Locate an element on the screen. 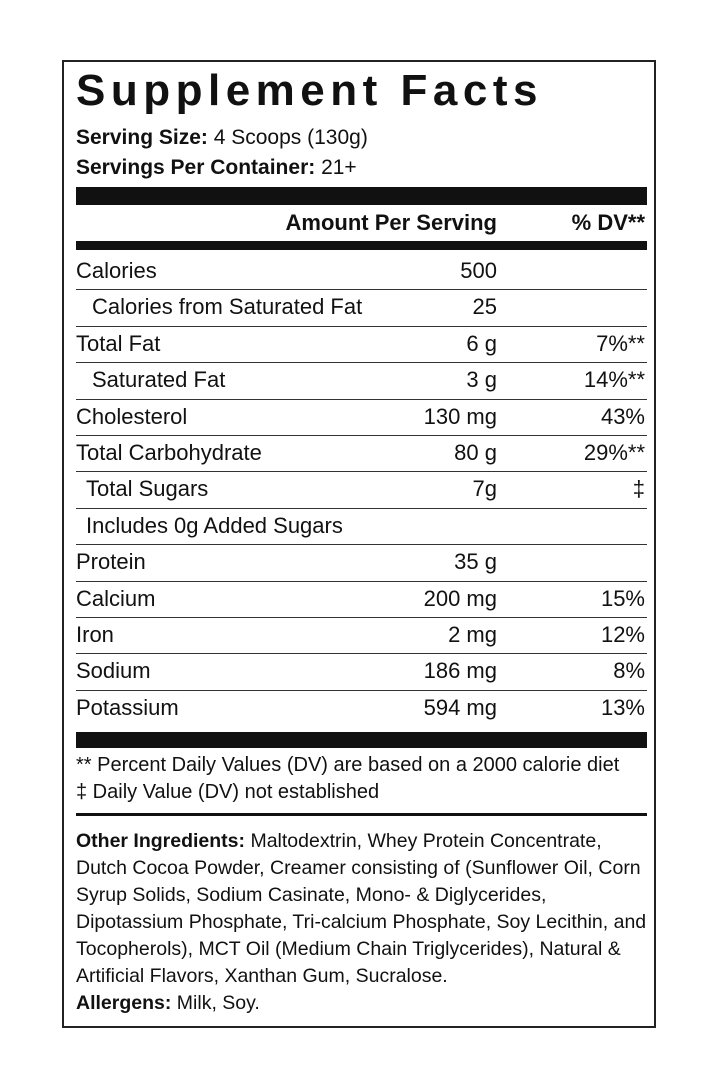 Image resolution: width=720 pixels, height=1081 pixels. nutrient-row: Potassium 594 mg 13% is located at coordinates (361, 708).